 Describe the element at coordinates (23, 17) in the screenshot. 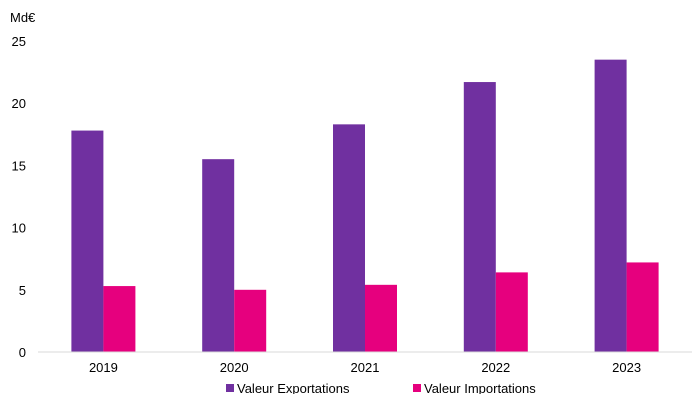

I see `y-unit-label: Md€` at that location.